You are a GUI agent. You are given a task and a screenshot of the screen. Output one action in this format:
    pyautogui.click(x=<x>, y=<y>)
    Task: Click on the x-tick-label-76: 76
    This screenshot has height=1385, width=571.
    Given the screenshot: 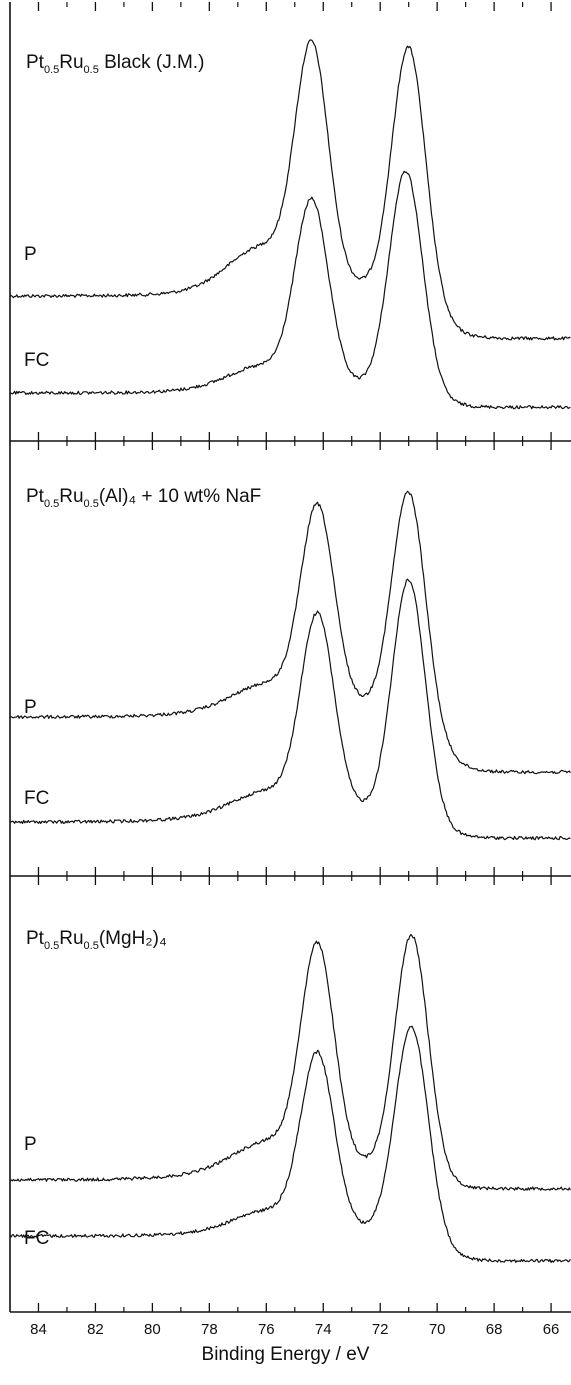 What is the action you would take?
    pyautogui.click(x=266, y=1329)
    